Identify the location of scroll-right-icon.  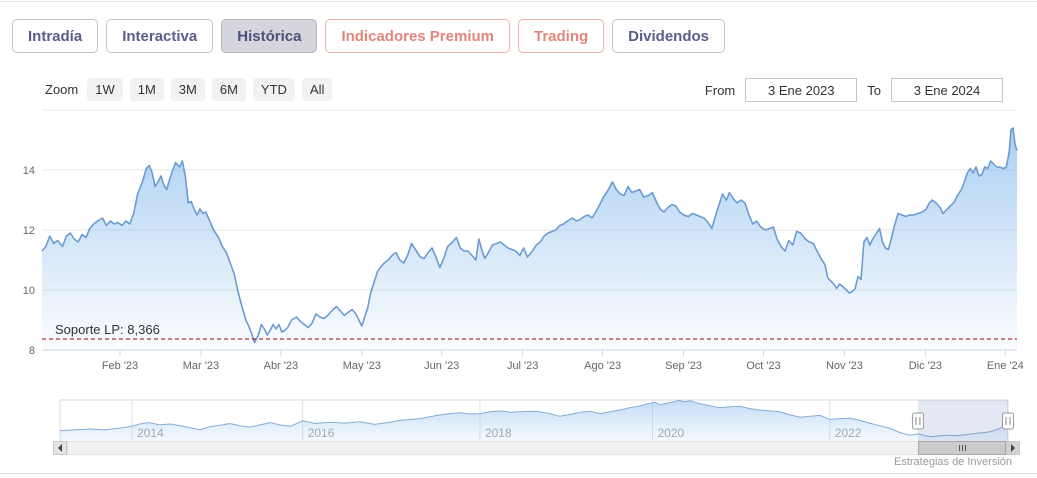
(1015, 448).